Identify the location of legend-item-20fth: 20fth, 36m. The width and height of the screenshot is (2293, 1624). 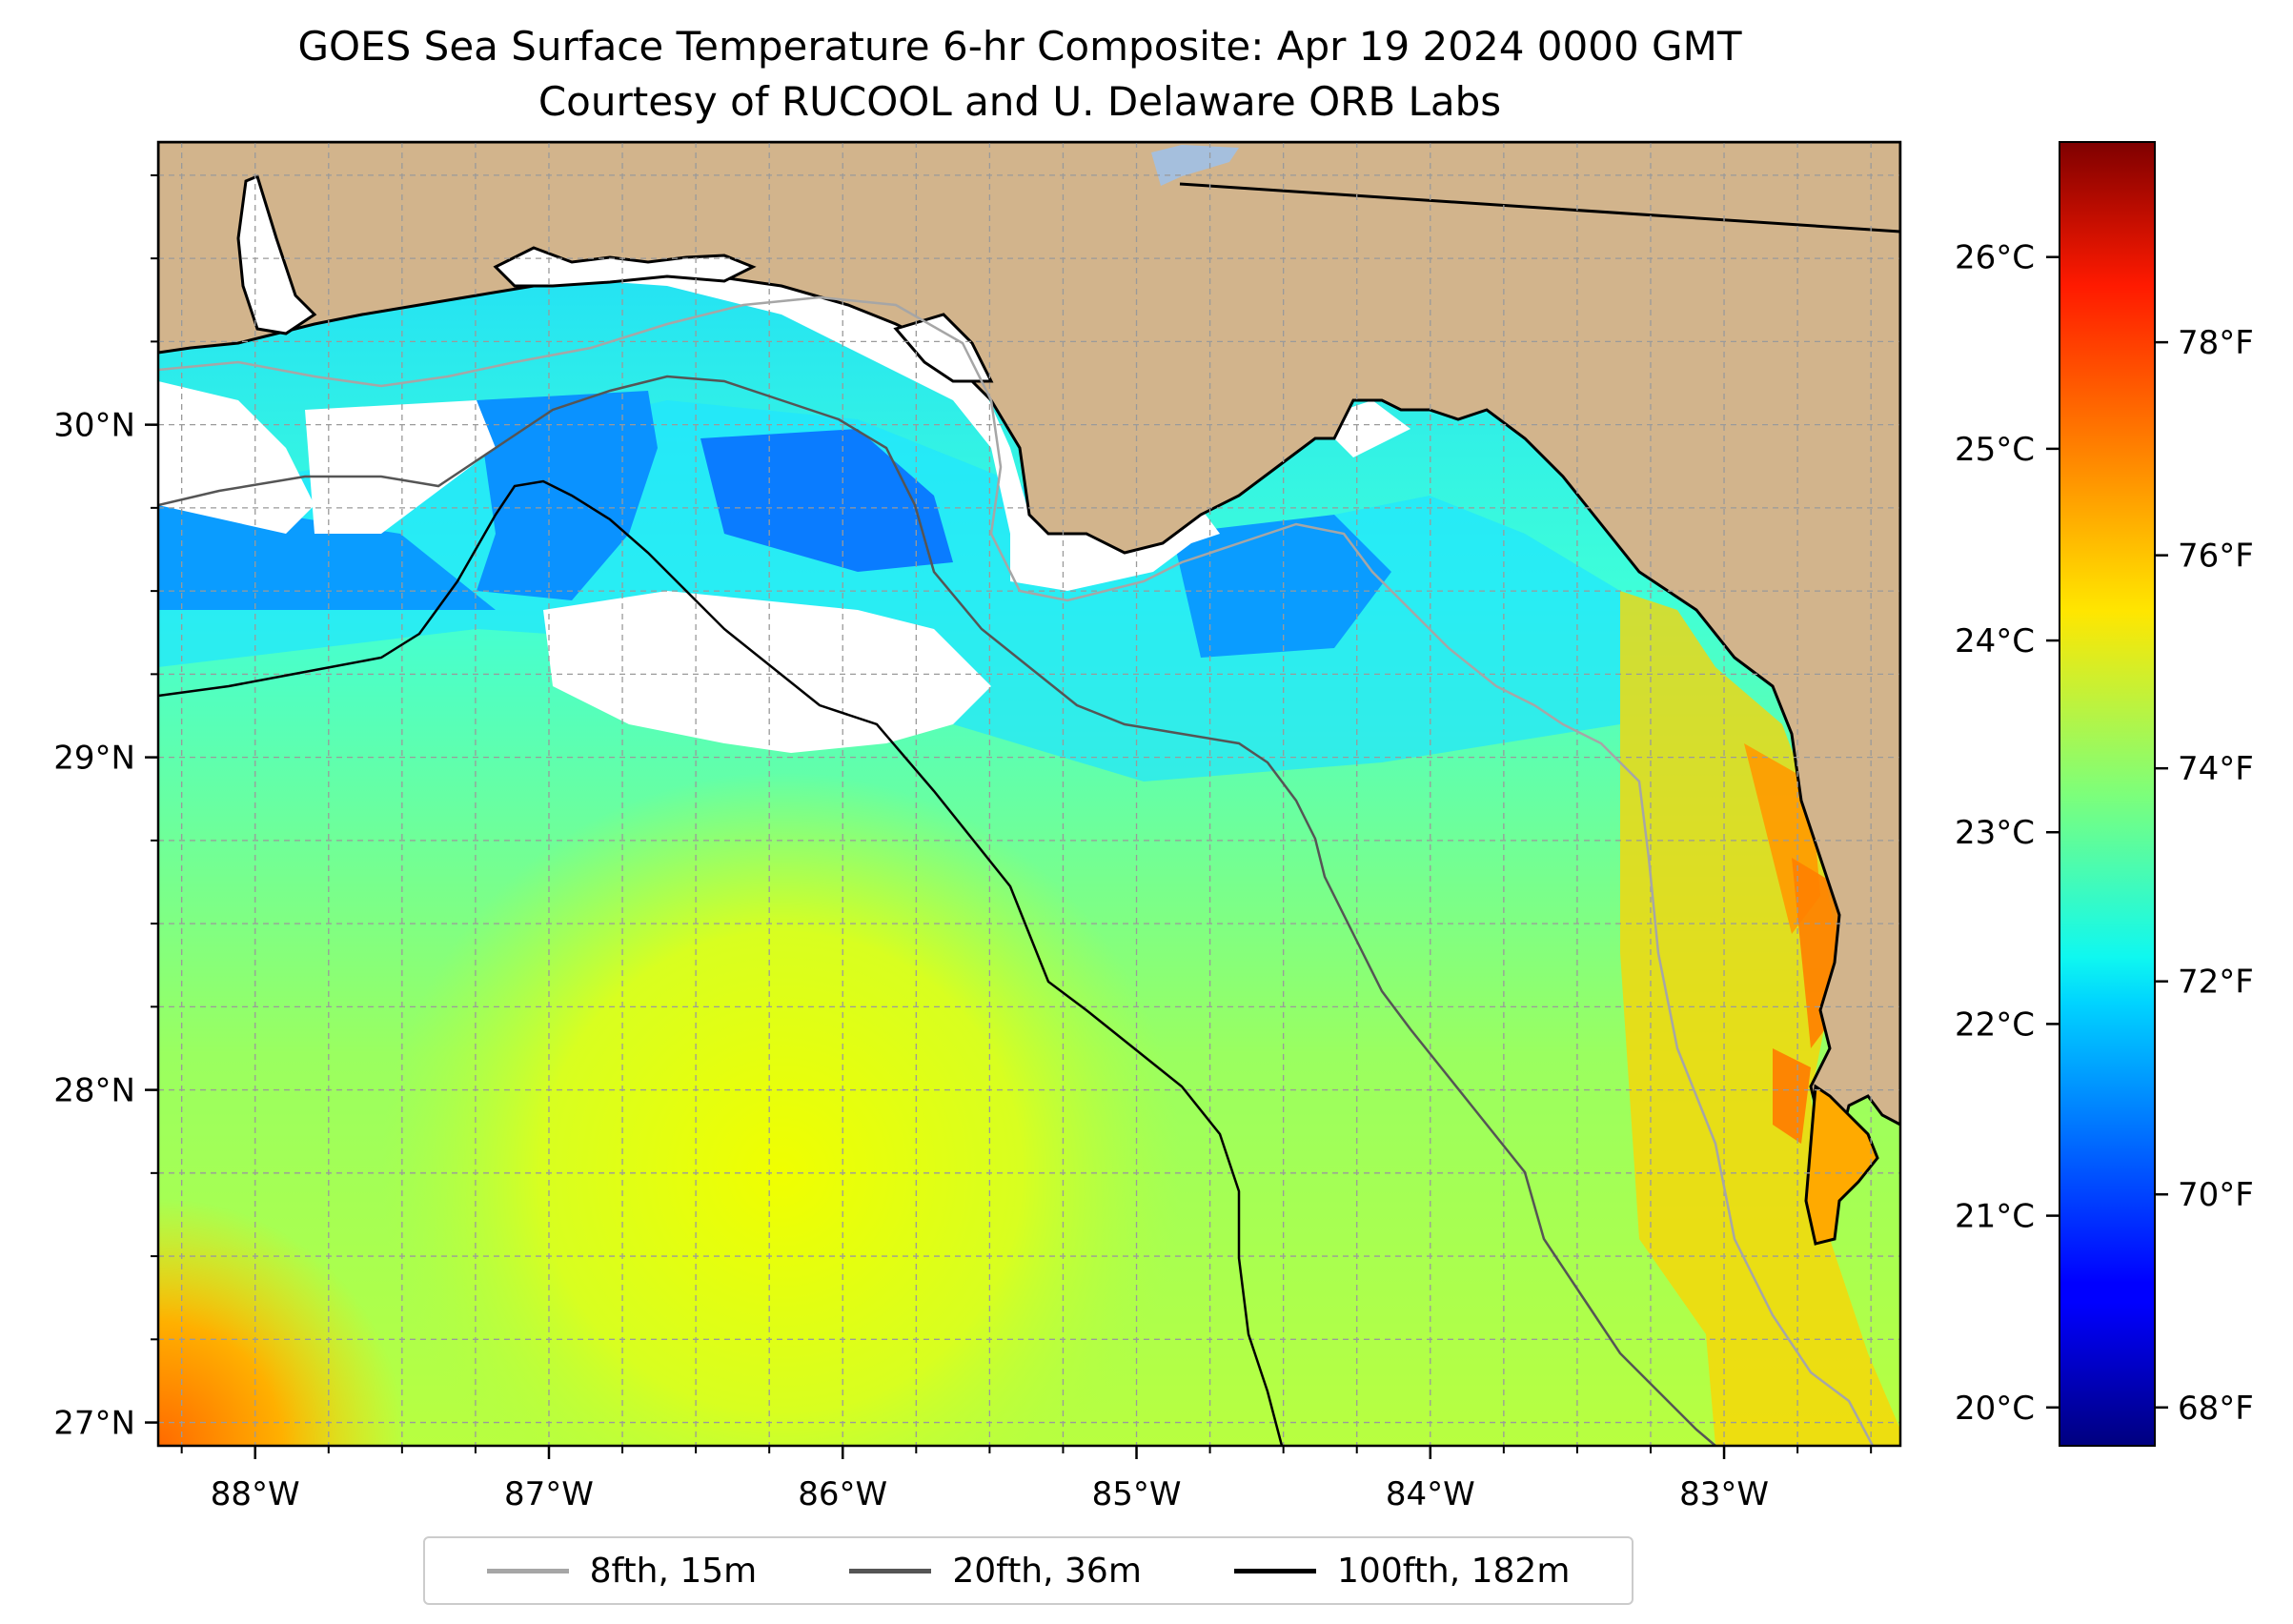
(995, 1571).